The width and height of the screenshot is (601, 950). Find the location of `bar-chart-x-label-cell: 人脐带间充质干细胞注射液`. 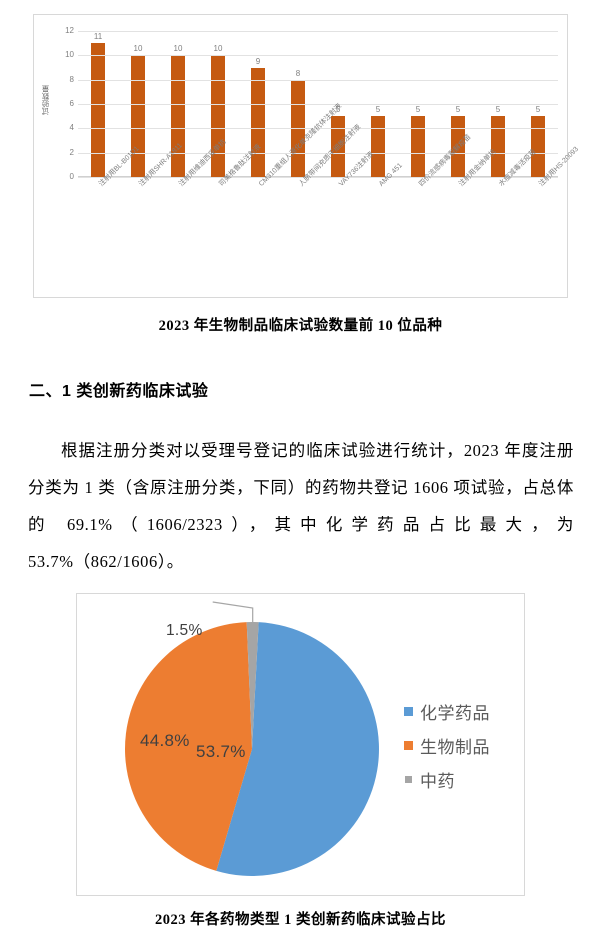

bar-chart-x-label-cell: 人脐带间充质干细胞注射液 is located at coordinates (320, 210).